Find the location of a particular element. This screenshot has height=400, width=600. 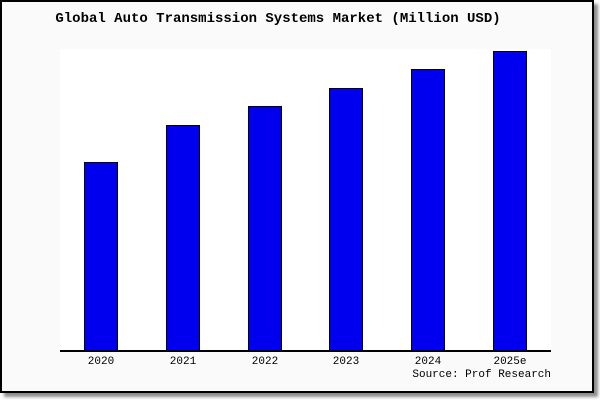

bar-2020 is located at coordinates (101, 256).